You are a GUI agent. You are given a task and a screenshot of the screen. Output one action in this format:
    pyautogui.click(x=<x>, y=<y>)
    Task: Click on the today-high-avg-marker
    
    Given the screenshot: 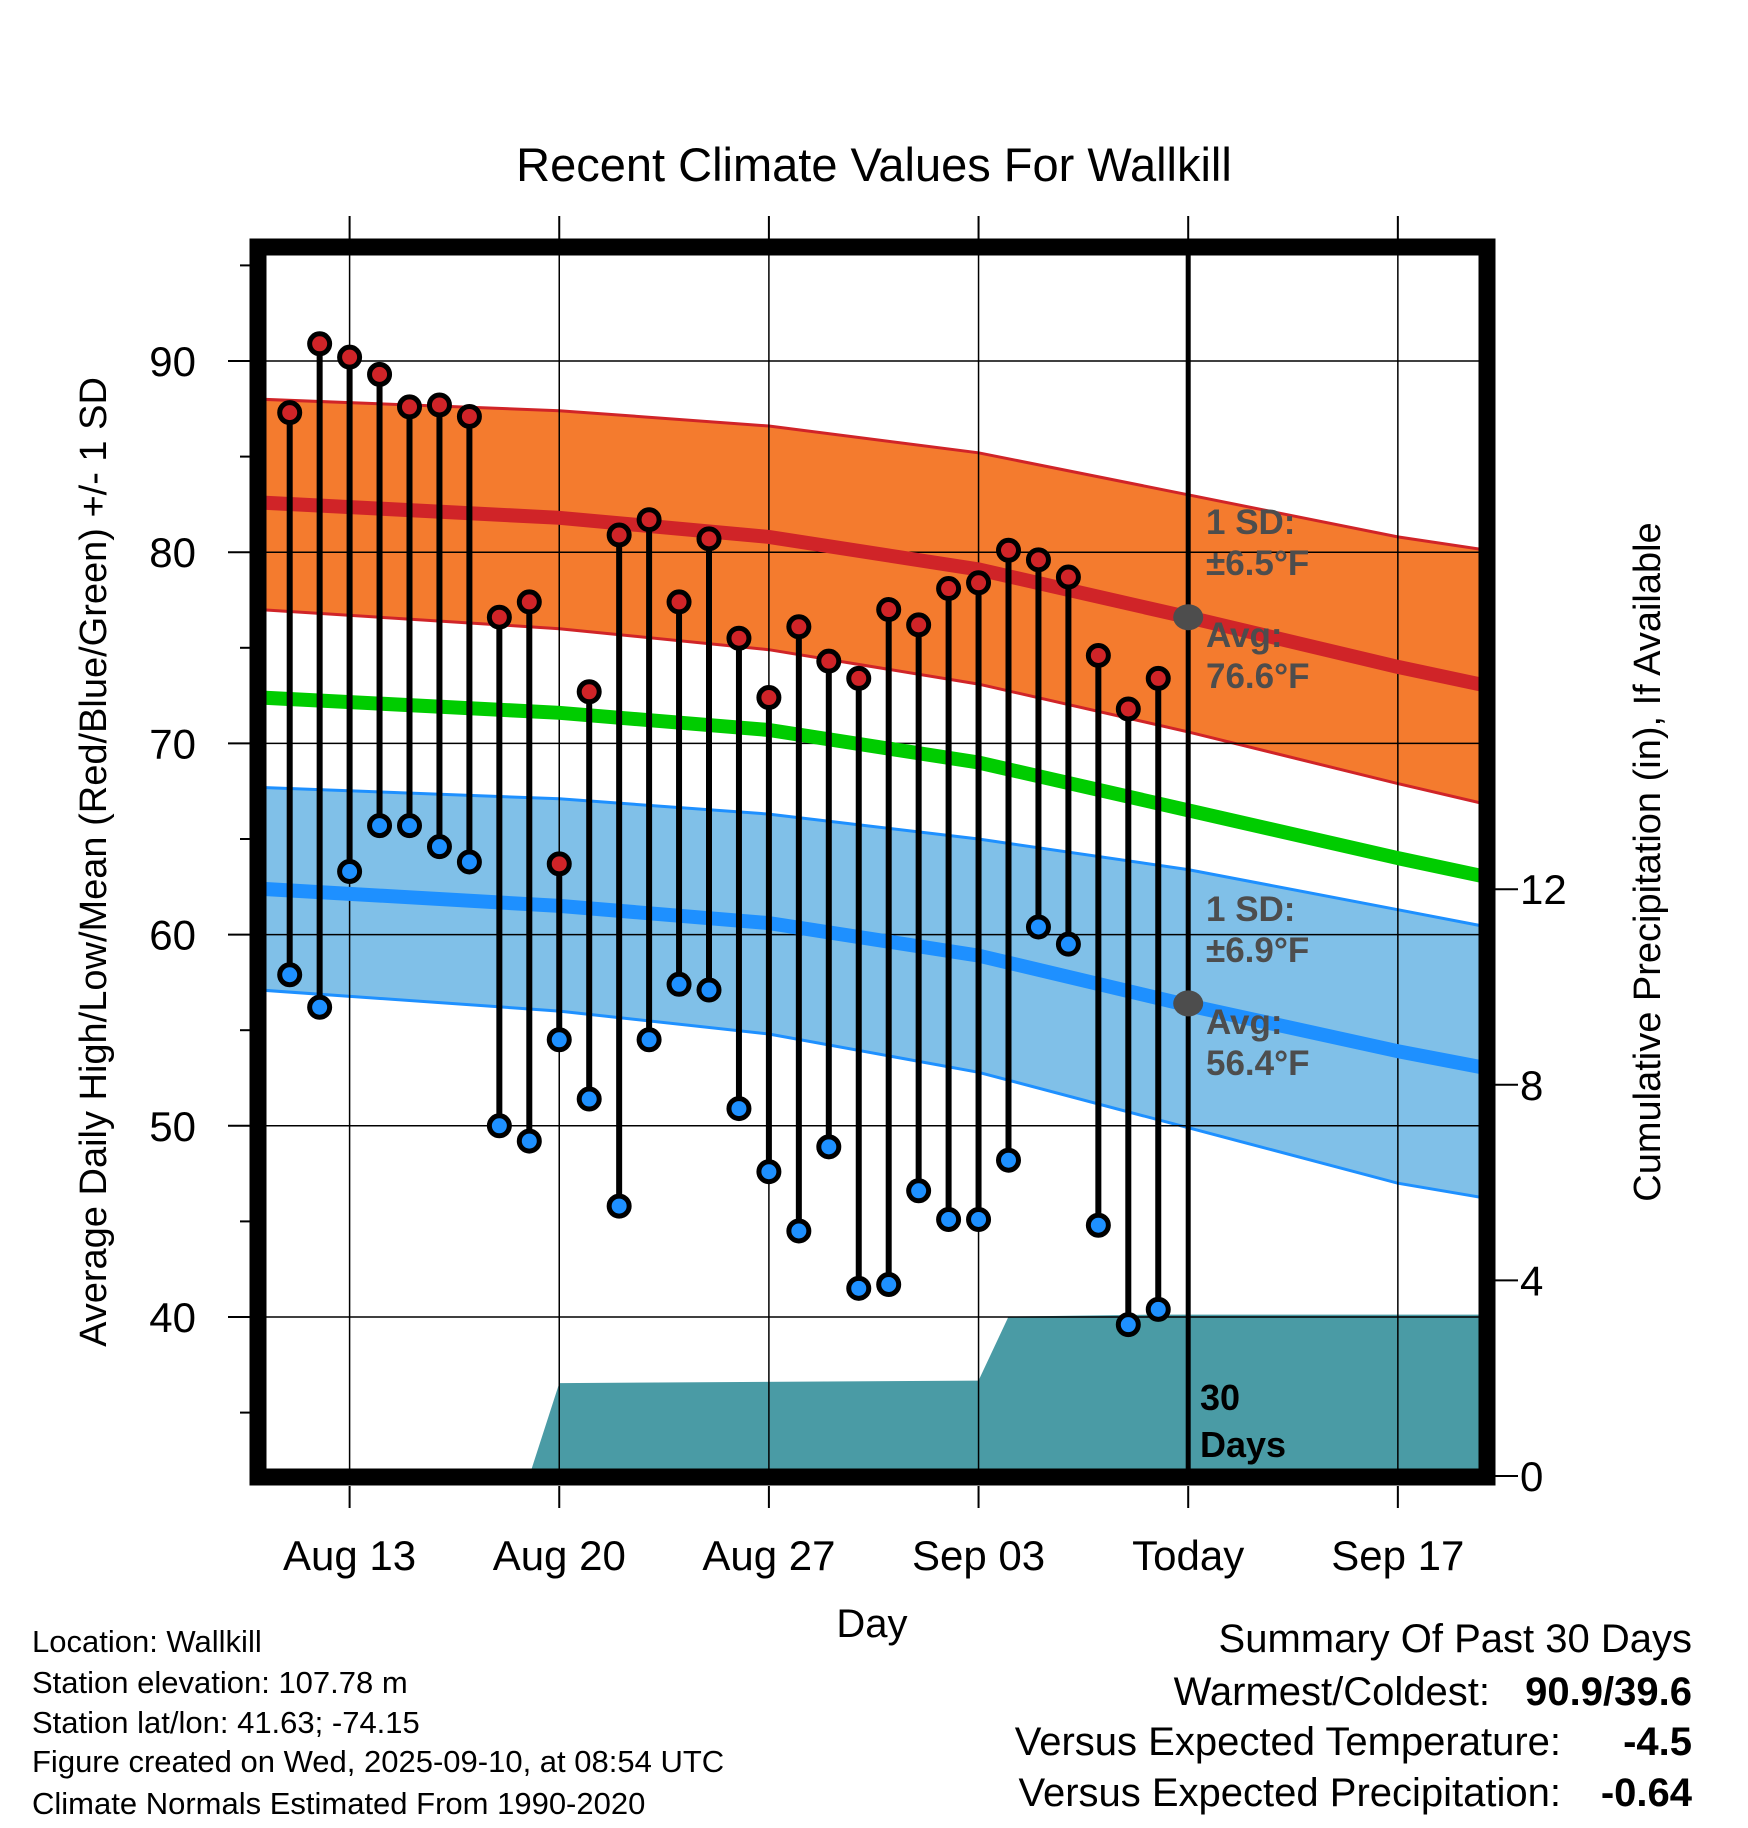 What is the action you would take?
    pyautogui.click(x=1188, y=617)
    